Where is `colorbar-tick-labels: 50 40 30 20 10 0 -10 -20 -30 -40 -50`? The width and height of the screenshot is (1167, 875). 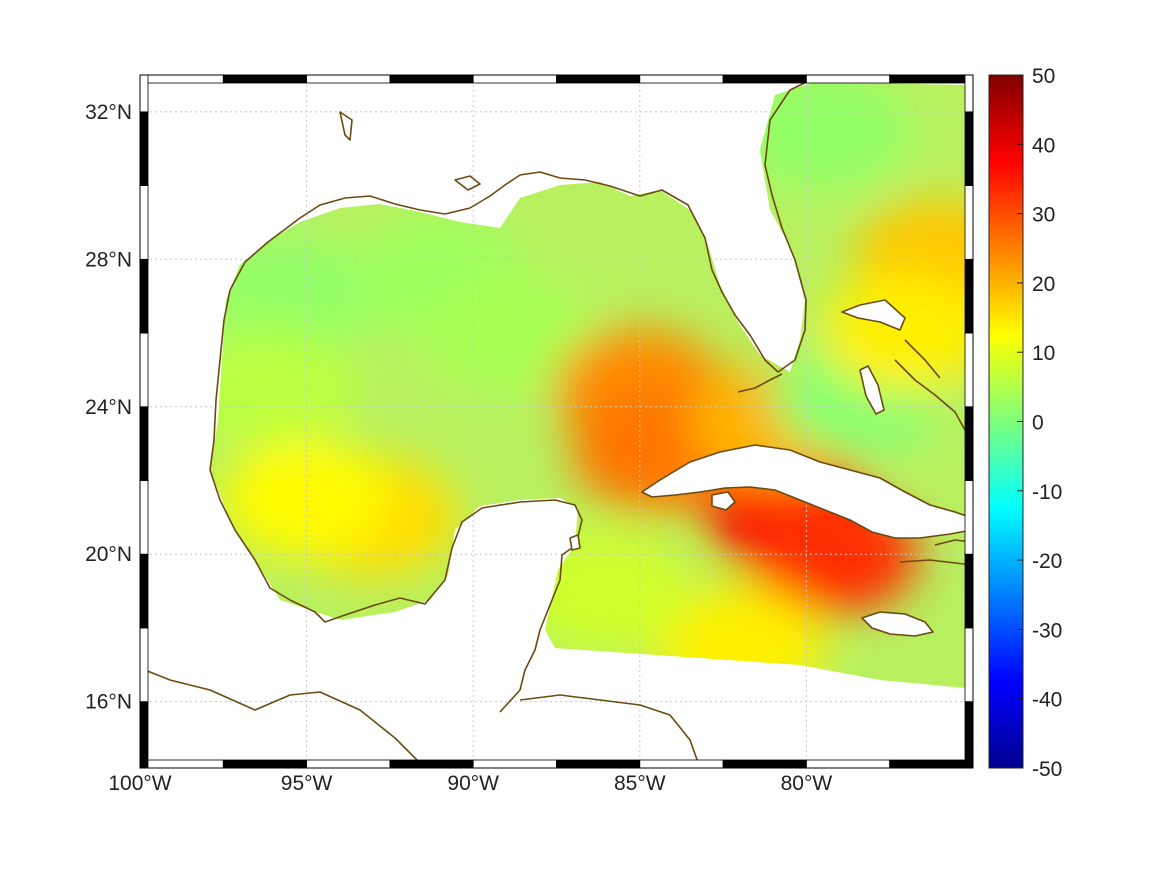 colorbar-tick-labels: 50 40 30 20 10 0 -10 -20 -30 -40 -50 is located at coordinates (1039, 423).